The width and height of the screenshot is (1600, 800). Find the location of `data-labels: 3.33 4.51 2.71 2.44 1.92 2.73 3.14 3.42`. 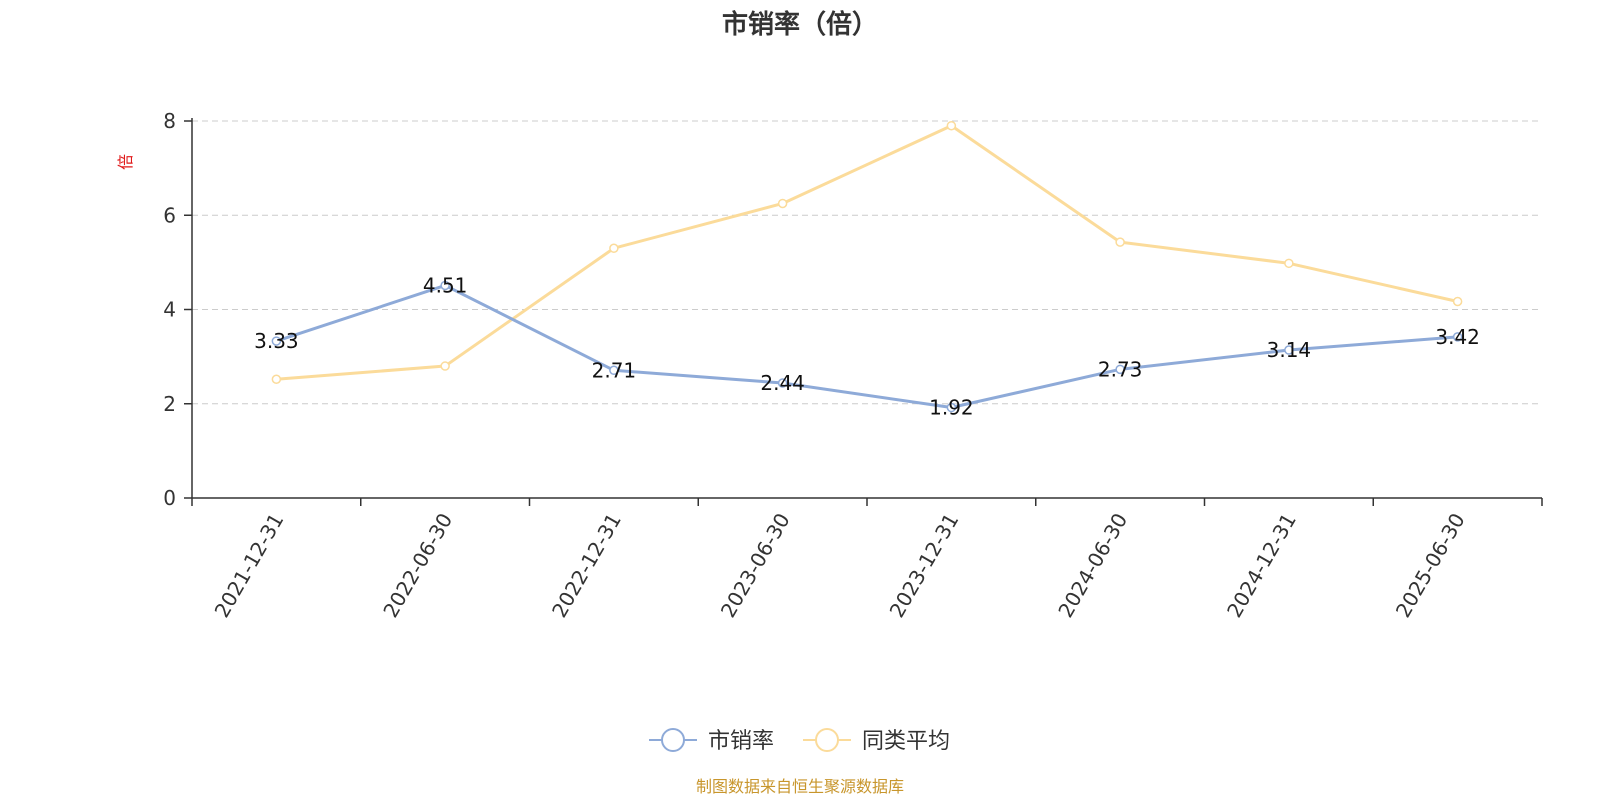

data-labels: 3.33 4.51 2.71 2.44 1.92 2.73 3.14 3.42 is located at coordinates (867, 346).